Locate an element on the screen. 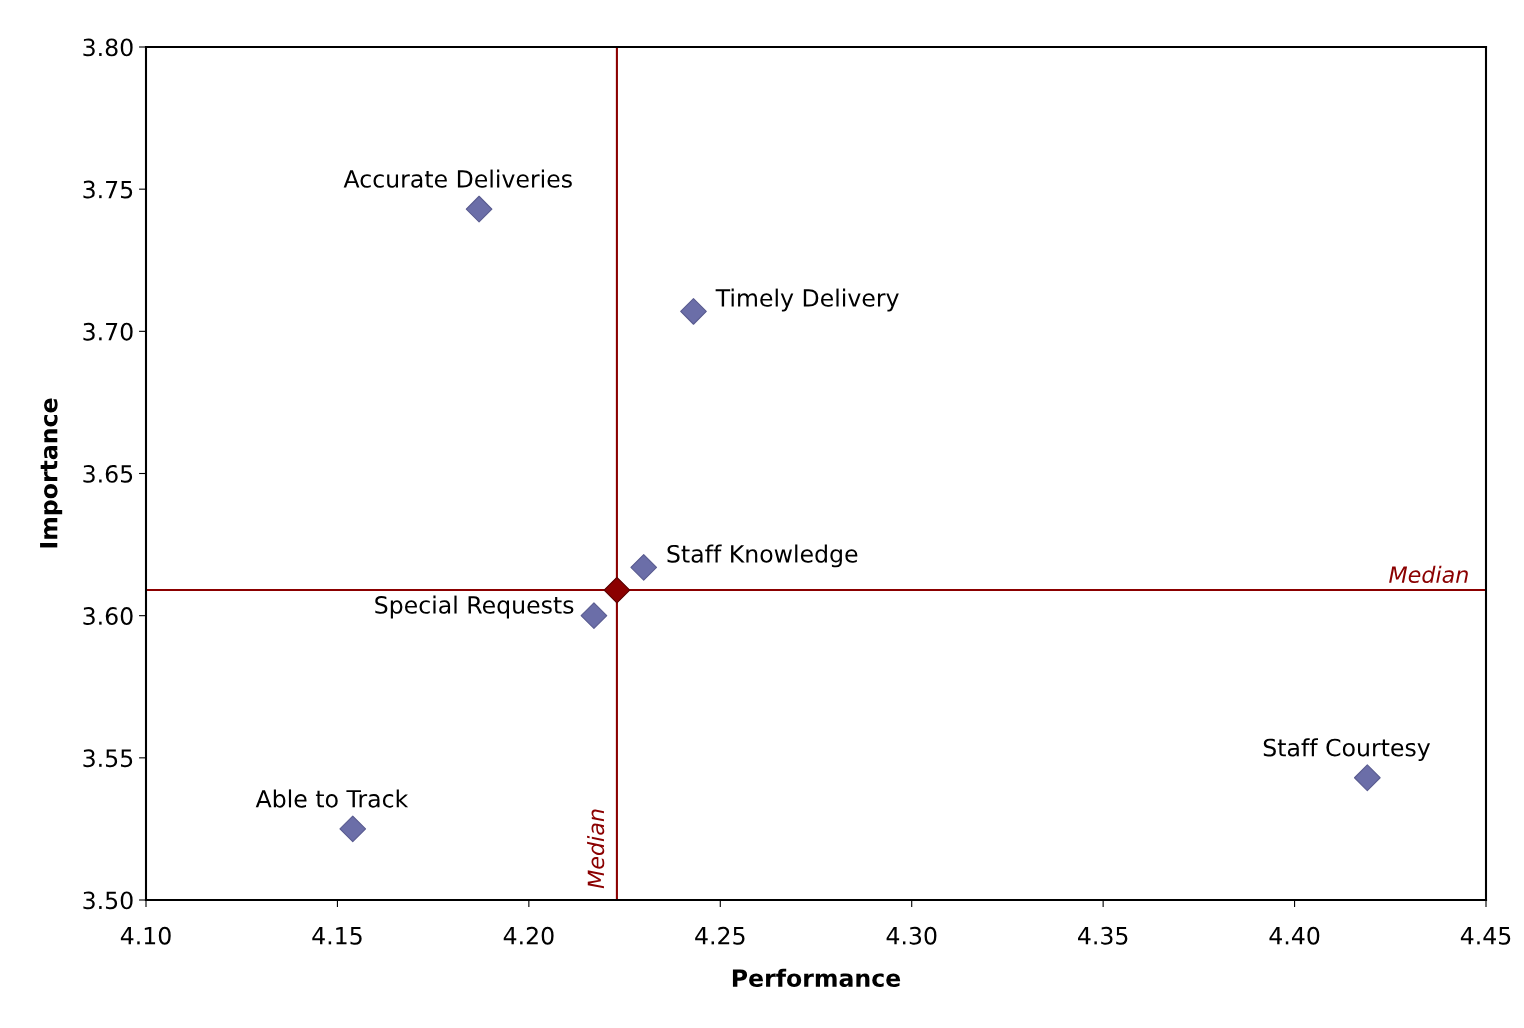 This screenshot has width=1524, height=1028. y-axis-title: Importance is located at coordinates (51, 473).